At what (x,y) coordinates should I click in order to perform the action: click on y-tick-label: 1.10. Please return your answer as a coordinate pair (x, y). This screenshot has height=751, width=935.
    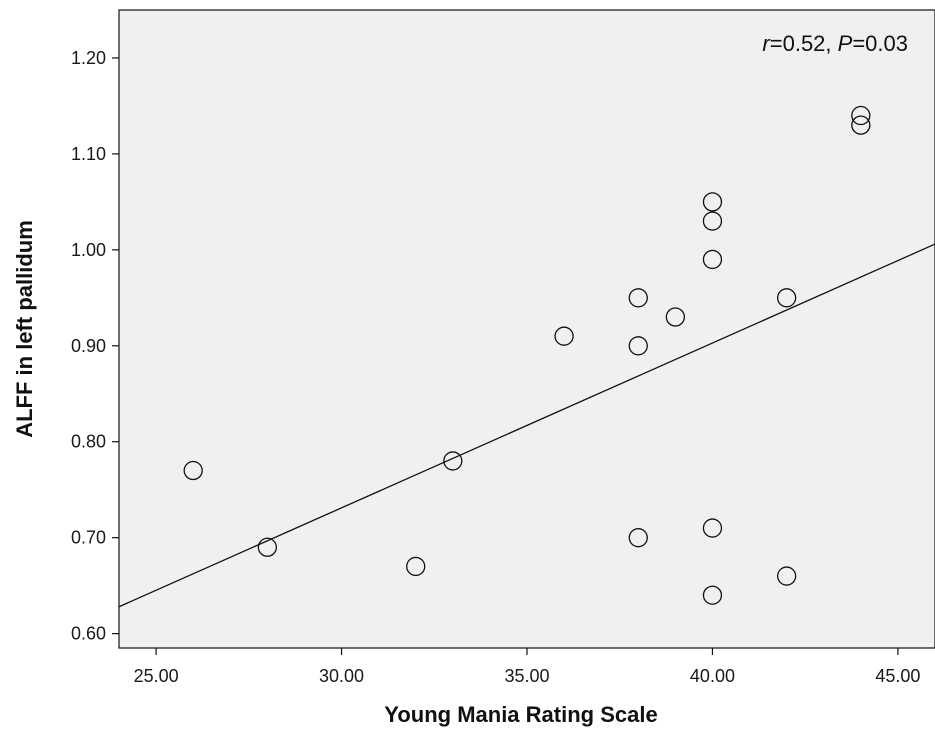
    Looking at the image, I should click on (88, 154).